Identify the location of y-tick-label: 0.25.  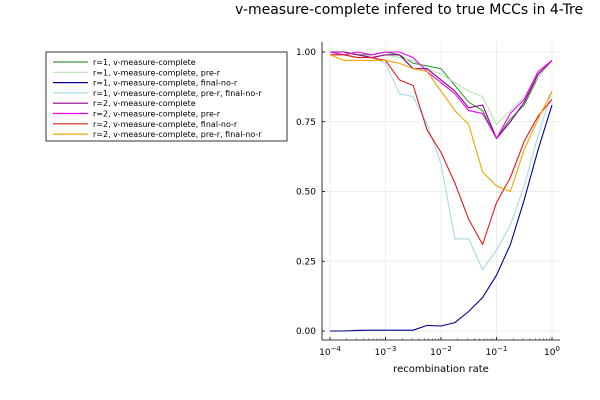
(306, 262).